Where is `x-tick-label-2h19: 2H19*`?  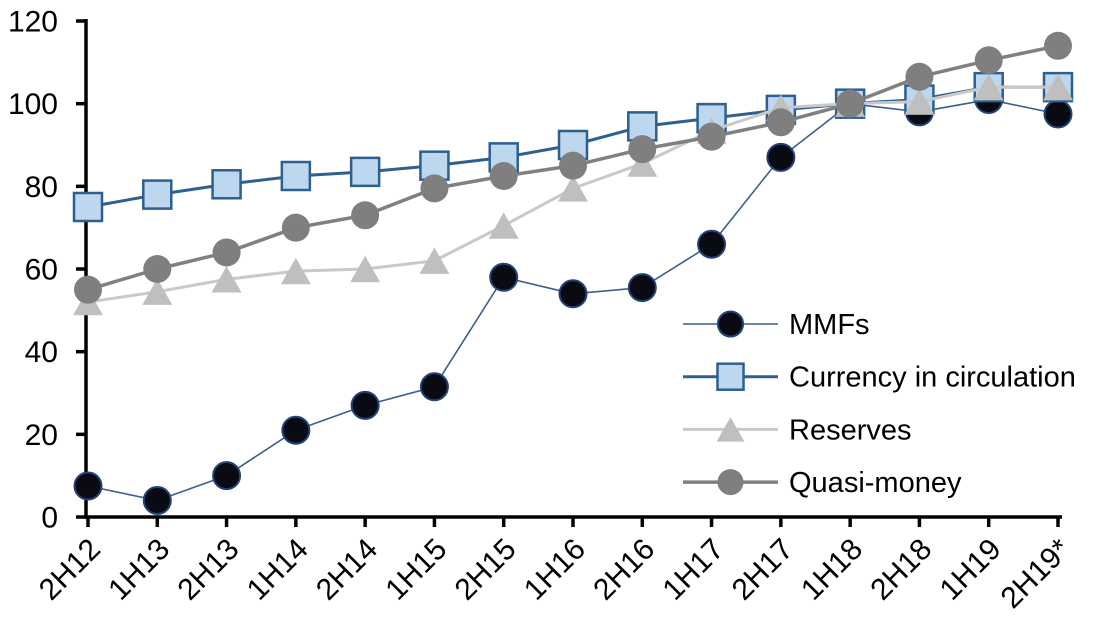 x-tick-label-2h19: 2H19* is located at coordinates (1036, 573).